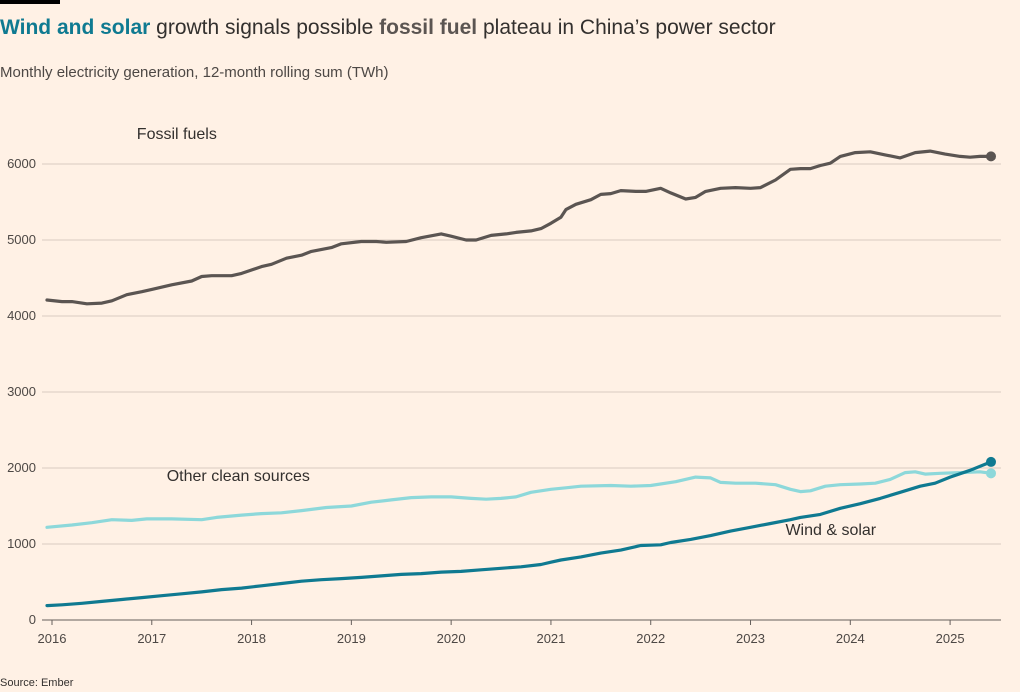  What do you see at coordinates (991, 473) in the screenshot?
I see `series-endpoint-other` at bounding box center [991, 473].